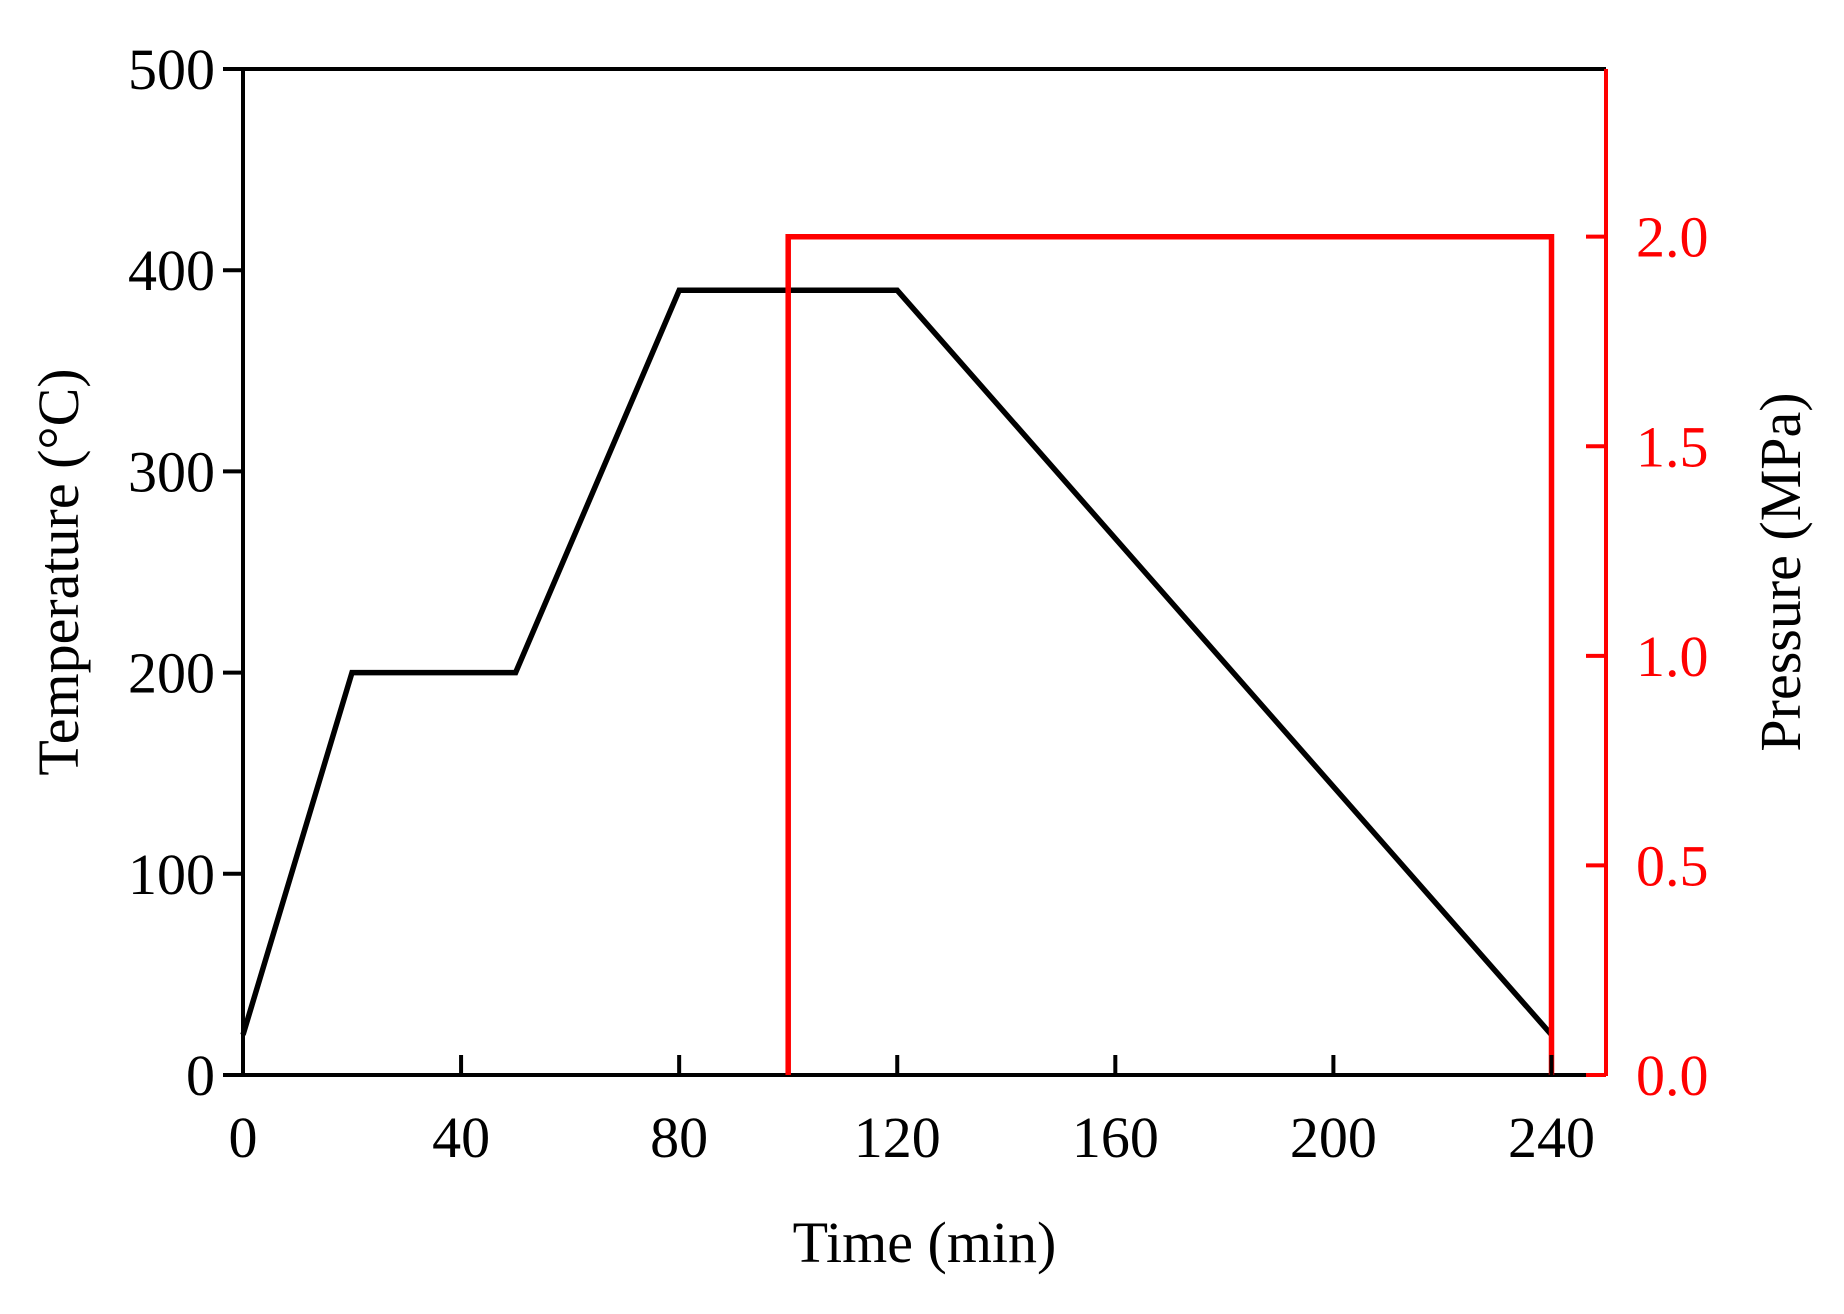 Image resolution: width=1844 pixels, height=1314 pixels. I want to click on x-tick-label-200: 200, so click(1333, 1137).